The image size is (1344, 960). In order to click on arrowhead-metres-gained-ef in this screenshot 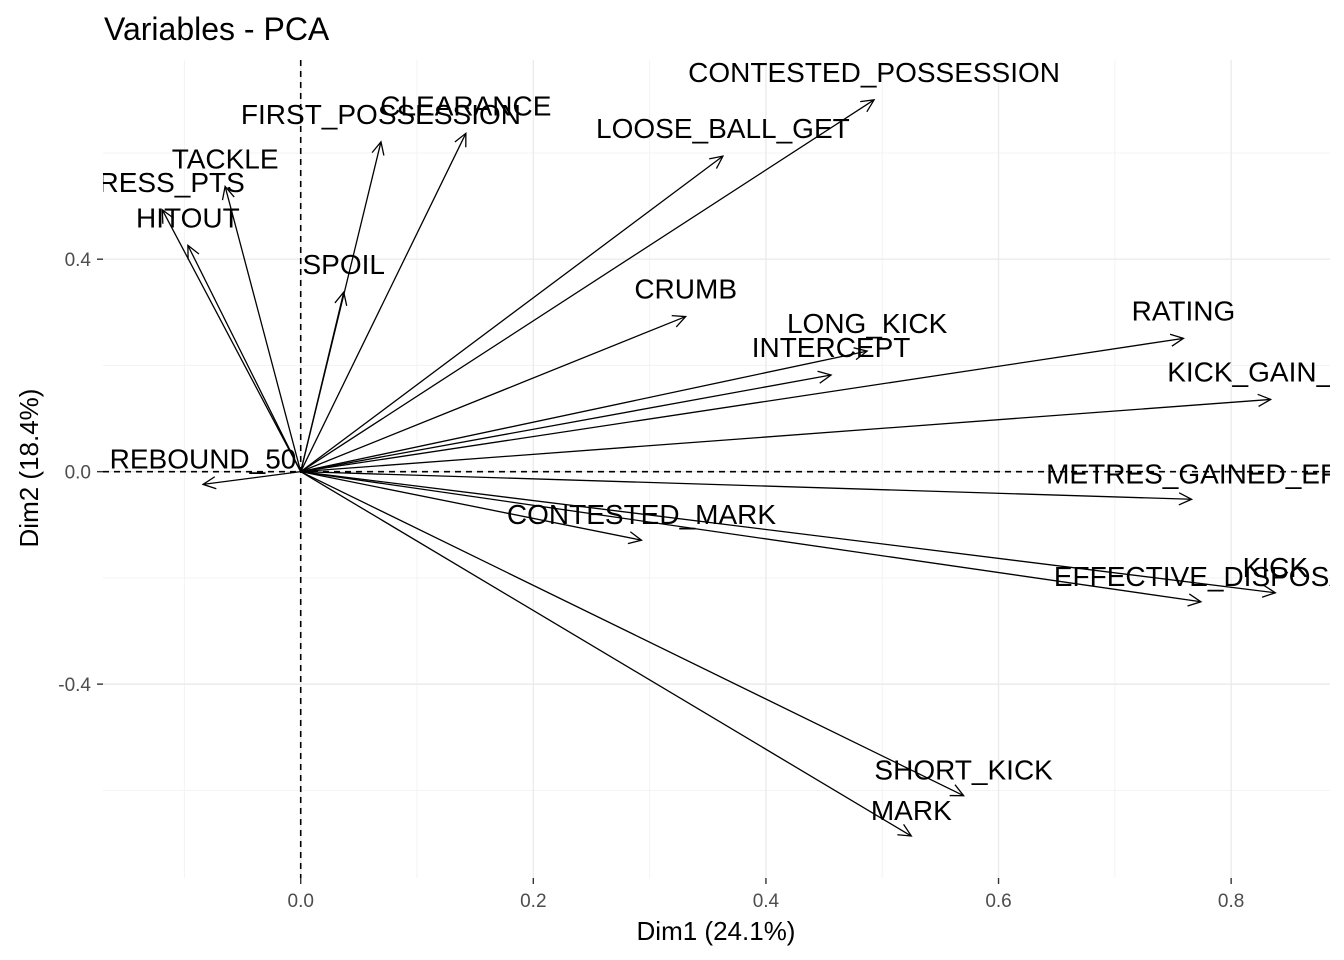, I will do `click(1186, 499)`.